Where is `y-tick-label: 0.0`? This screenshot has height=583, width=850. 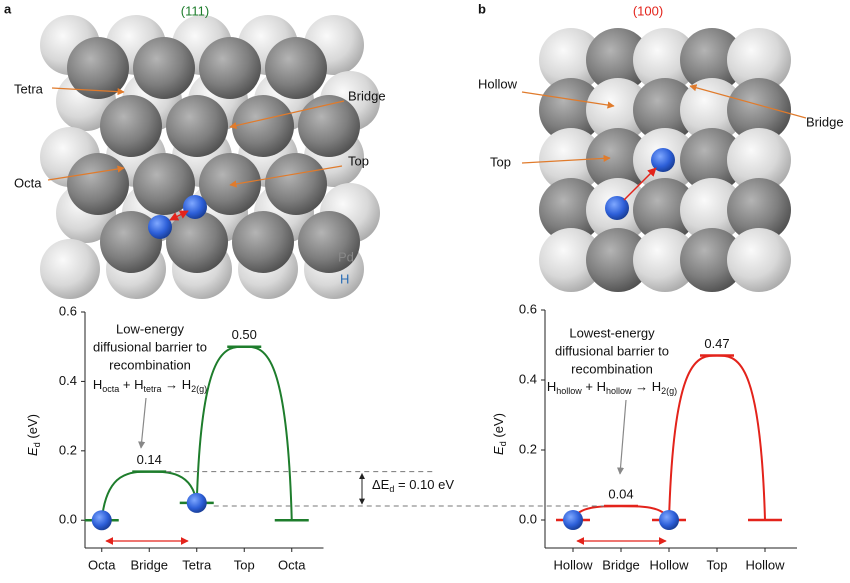
y-tick-label: 0.0 is located at coordinates (528, 518).